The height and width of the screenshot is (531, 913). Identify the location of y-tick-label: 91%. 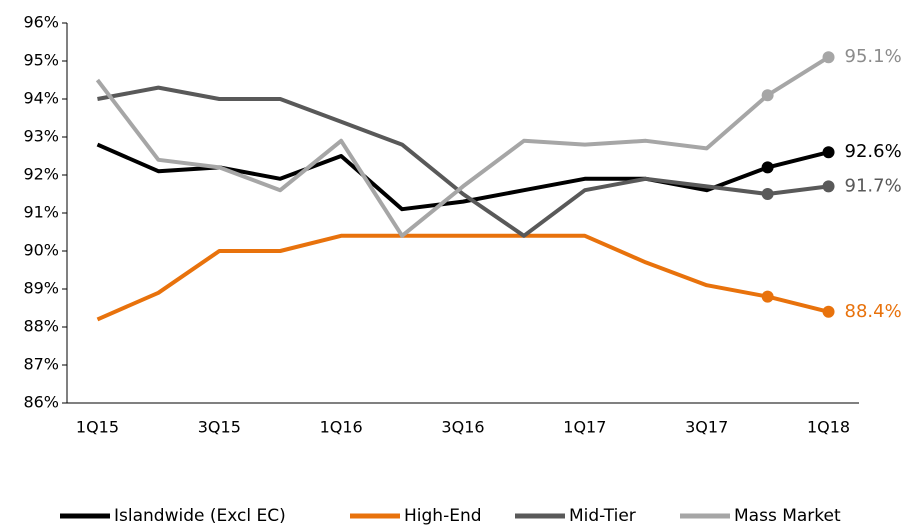
(41, 212).